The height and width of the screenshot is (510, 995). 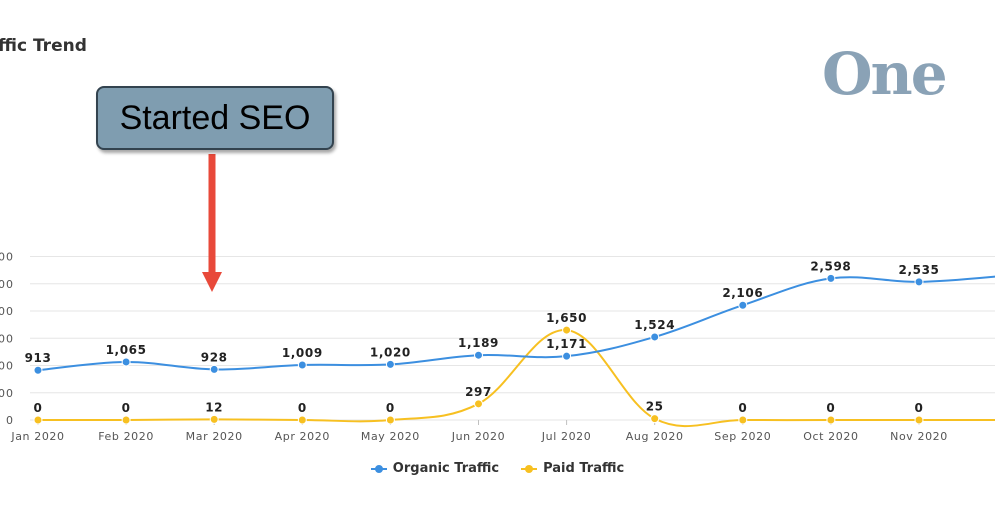 I want to click on x-tick-label: Oct 2020, so click(x=830, y=436).